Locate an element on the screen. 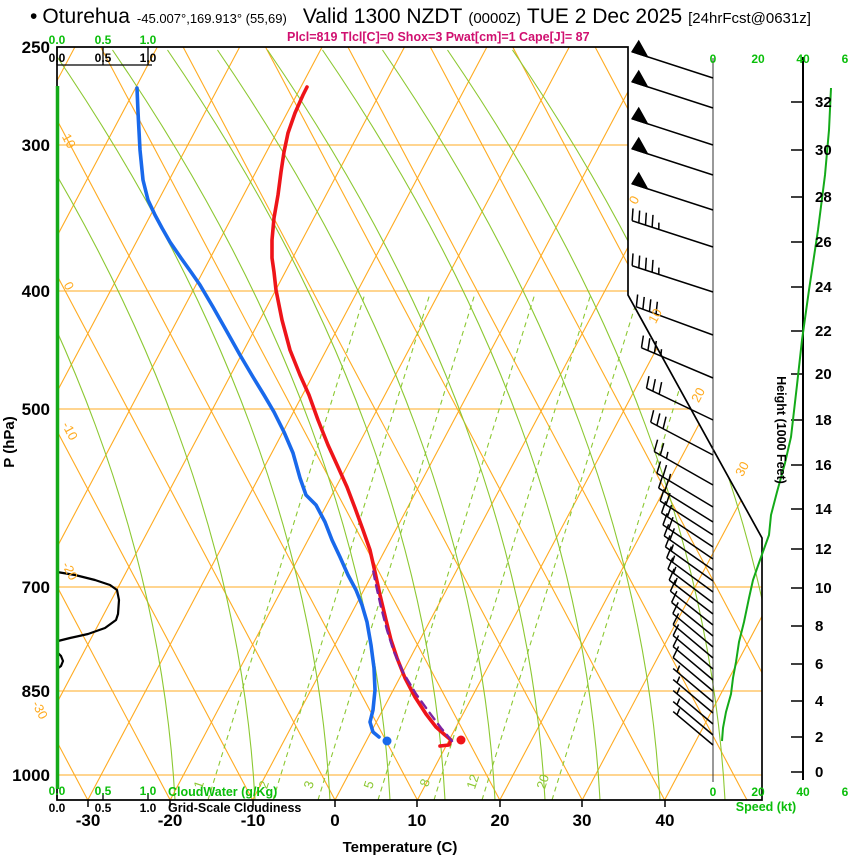 This screenshot has width=850, height=860. height-tick-label: 14 is located at coordinates (823, 509).